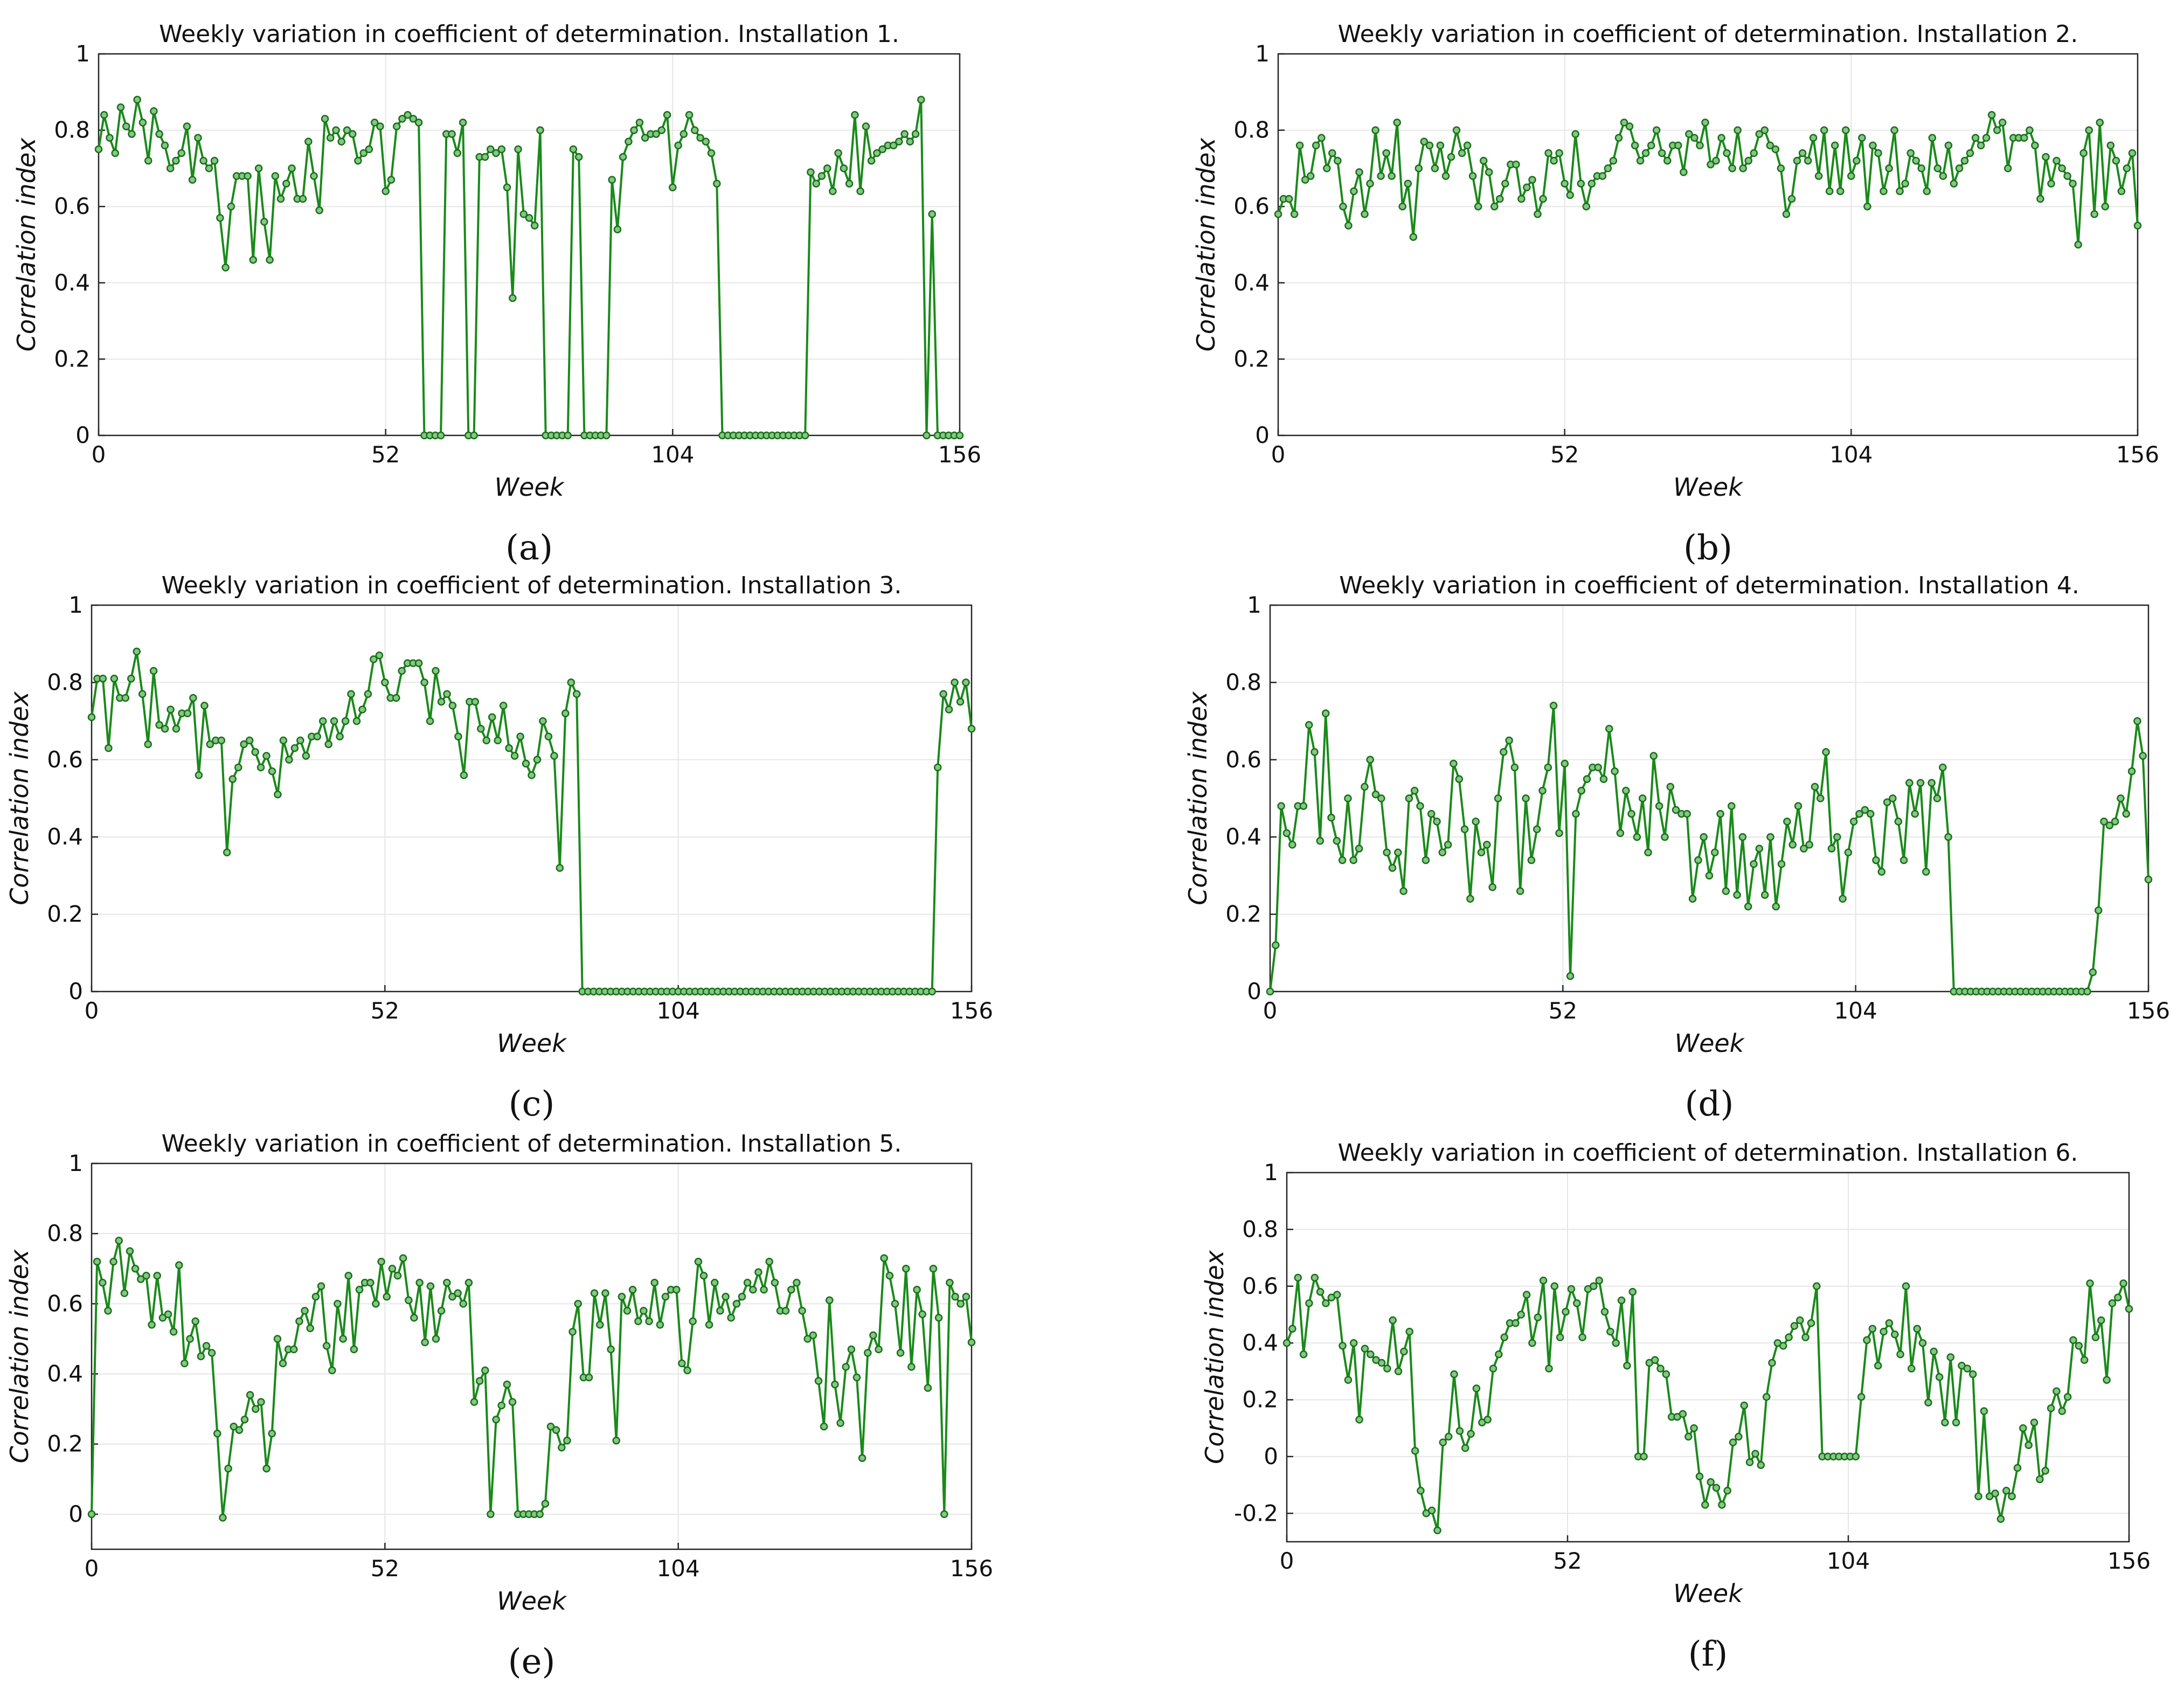 The image size is (2184, 1684). Describe the element at coordinates (1709, 1104) in the screenshot. I see `panel-label: (d)` at that location.